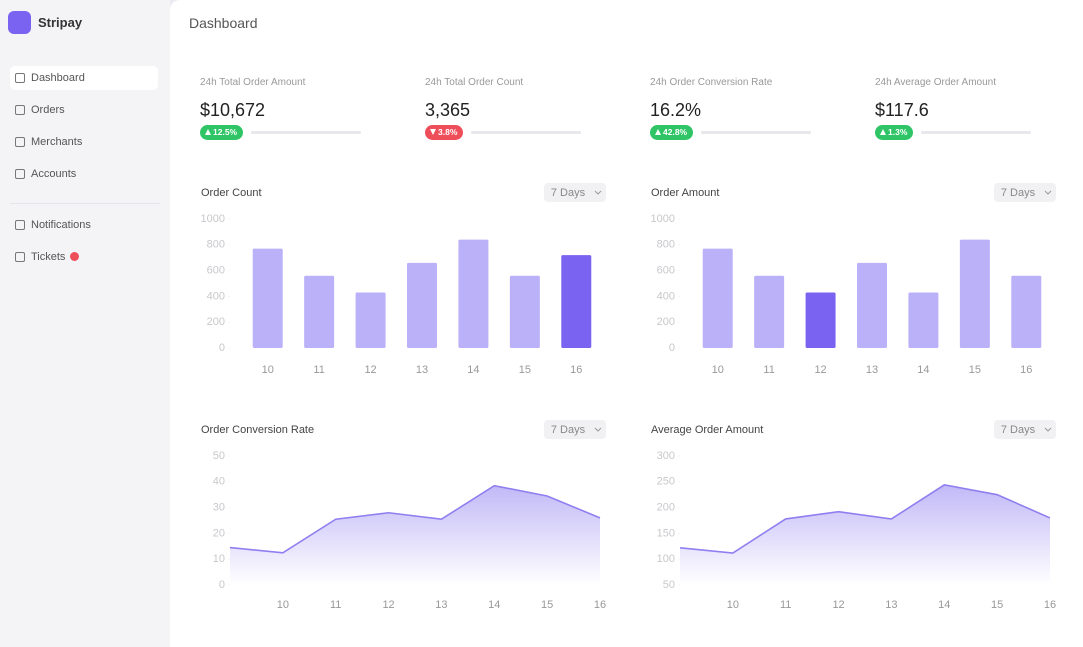  What do you see at coordinates (752, 110) in the screenshot?
I see `stat-card: 24h Order Conversion Rate 16.2% 42.8%` at bounding box center [752, 110].